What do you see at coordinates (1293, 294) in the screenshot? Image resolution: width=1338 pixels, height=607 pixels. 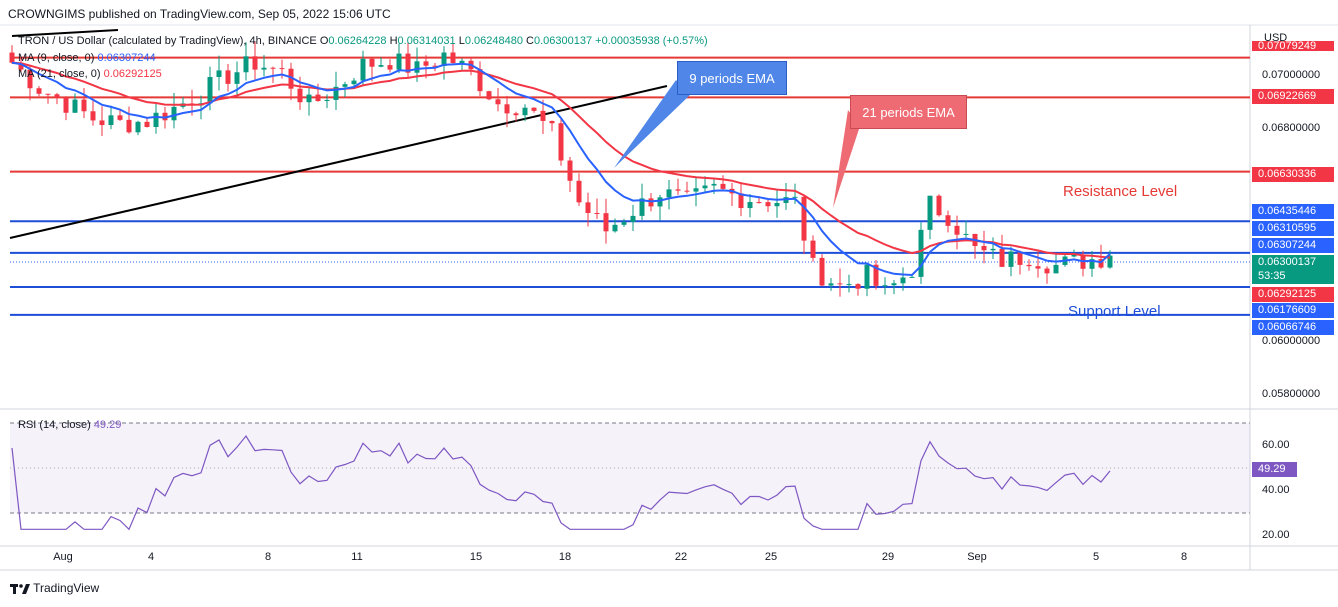 I see `price-badge: 0.06292125` at bounding box center [1293, 294].